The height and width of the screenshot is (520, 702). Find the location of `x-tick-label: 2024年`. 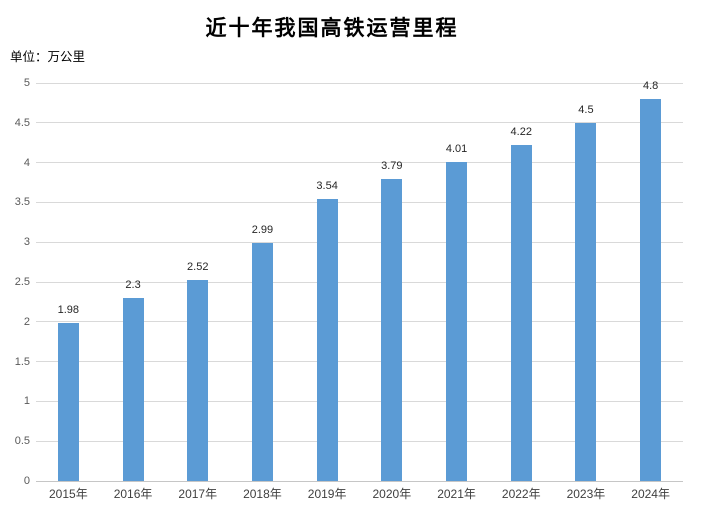

x-tick-label: 2024年 is located at coordinates (650, 494).